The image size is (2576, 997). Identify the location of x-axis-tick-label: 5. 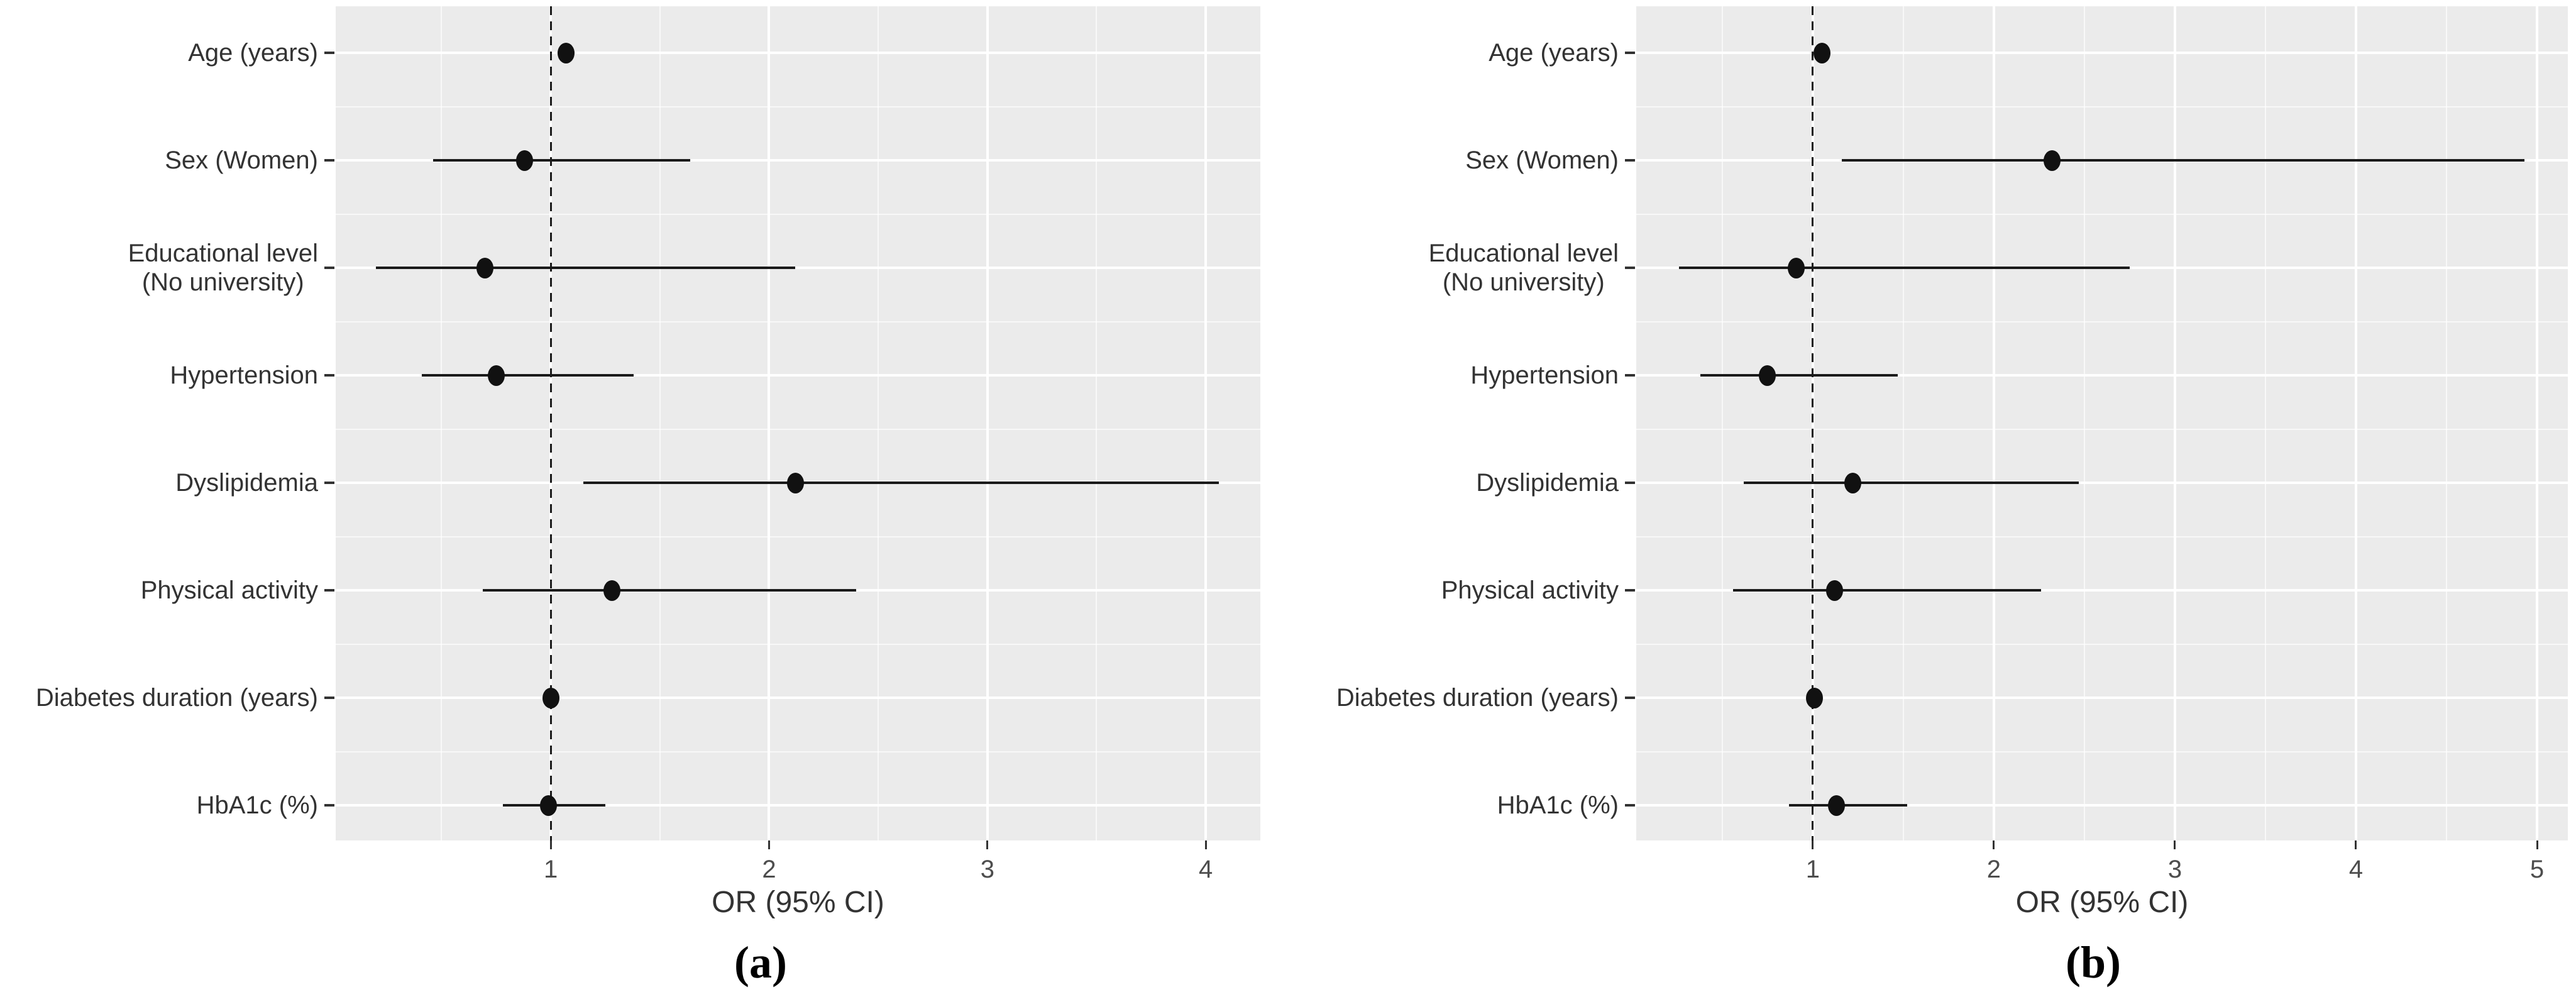
(2537, 869).